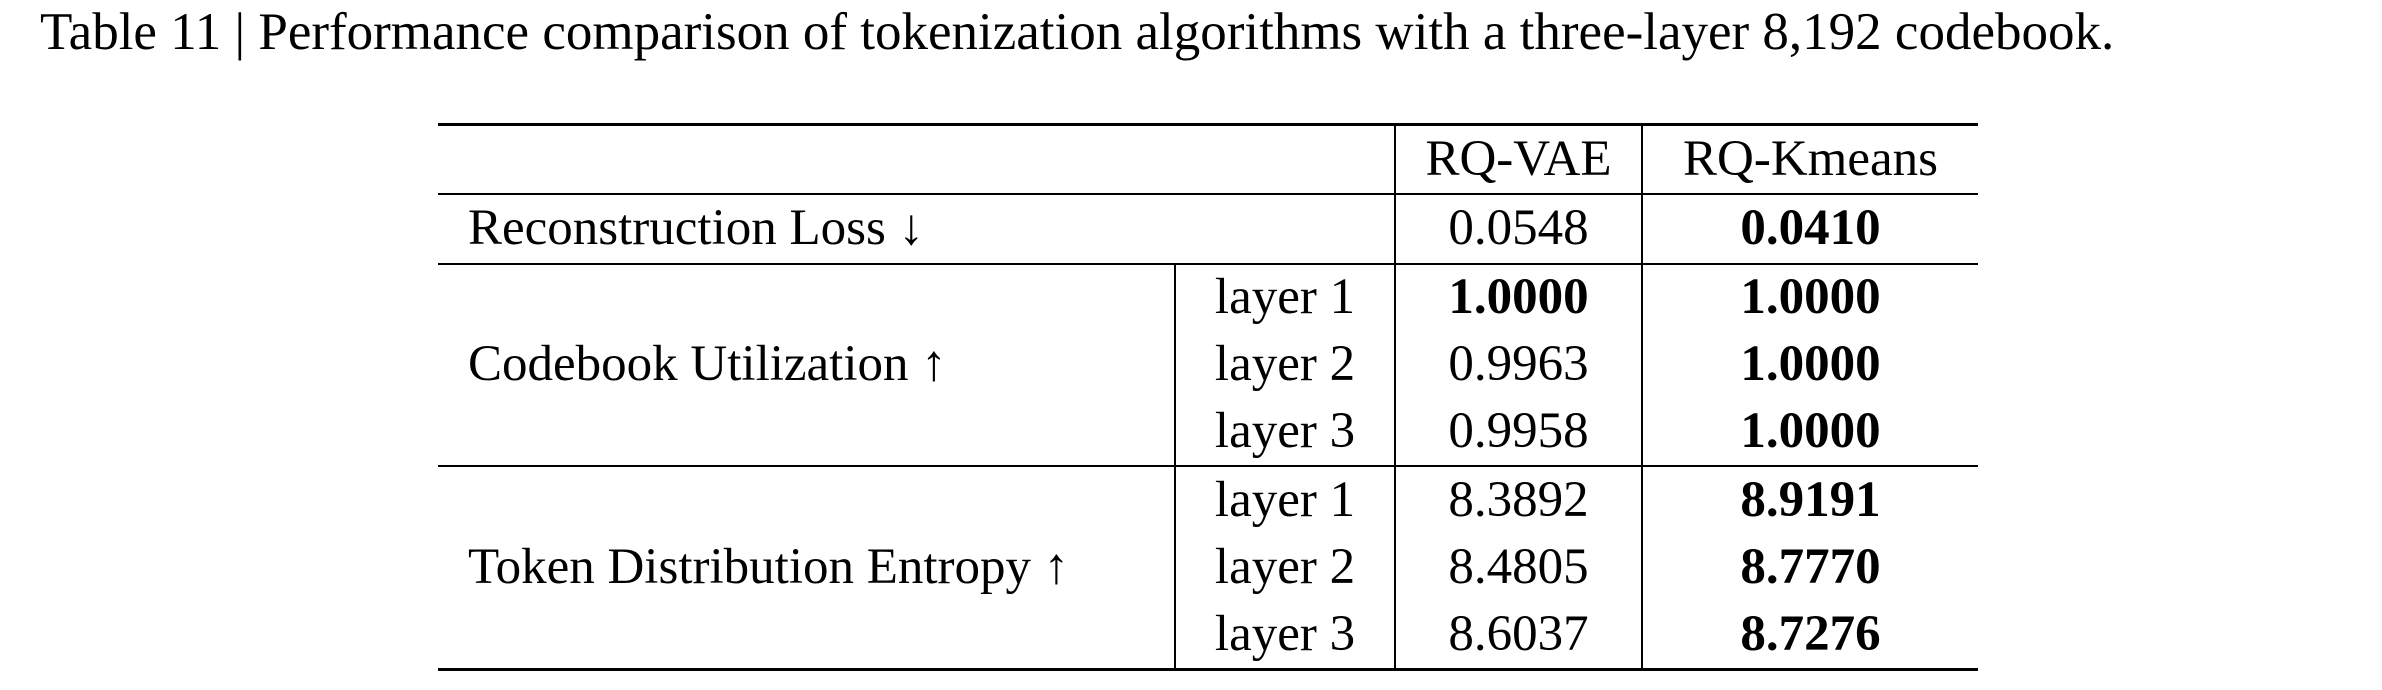  Describe the element at coordinates (1809, 297) in the screenshot. I see `value-codebook-l1-rq-kmeans: 1.0000` at that location.